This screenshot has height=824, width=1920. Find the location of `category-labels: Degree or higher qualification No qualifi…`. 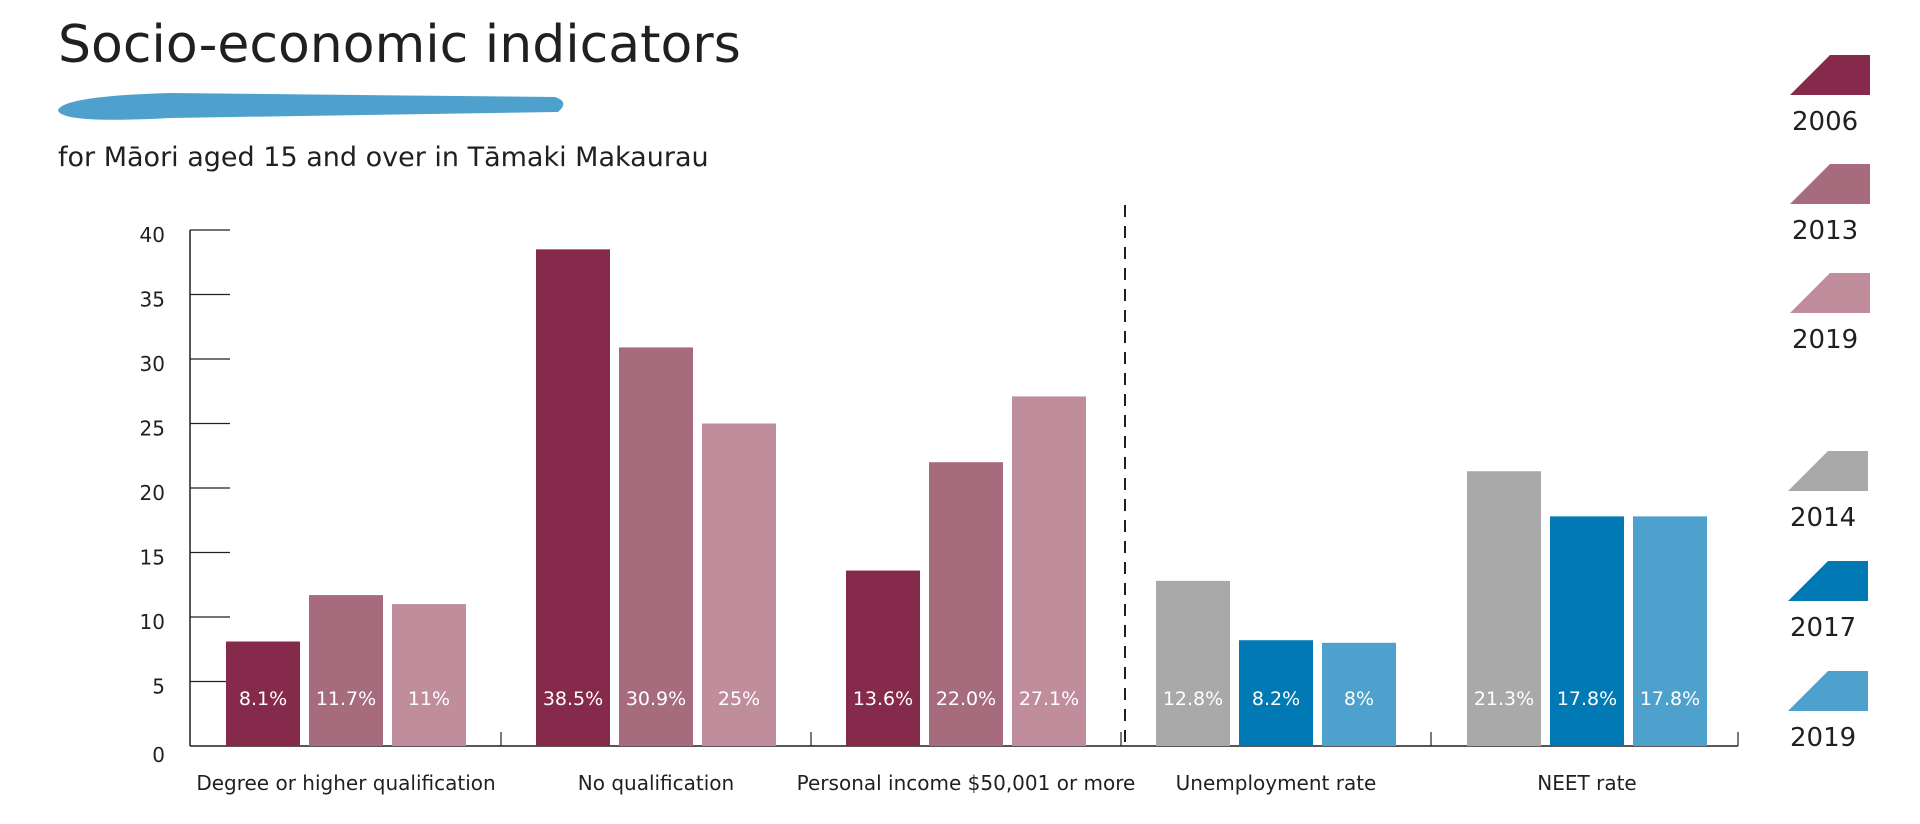

category-labels: Degree or higher qualification No qualifi… is located at coordinates (916, 783).